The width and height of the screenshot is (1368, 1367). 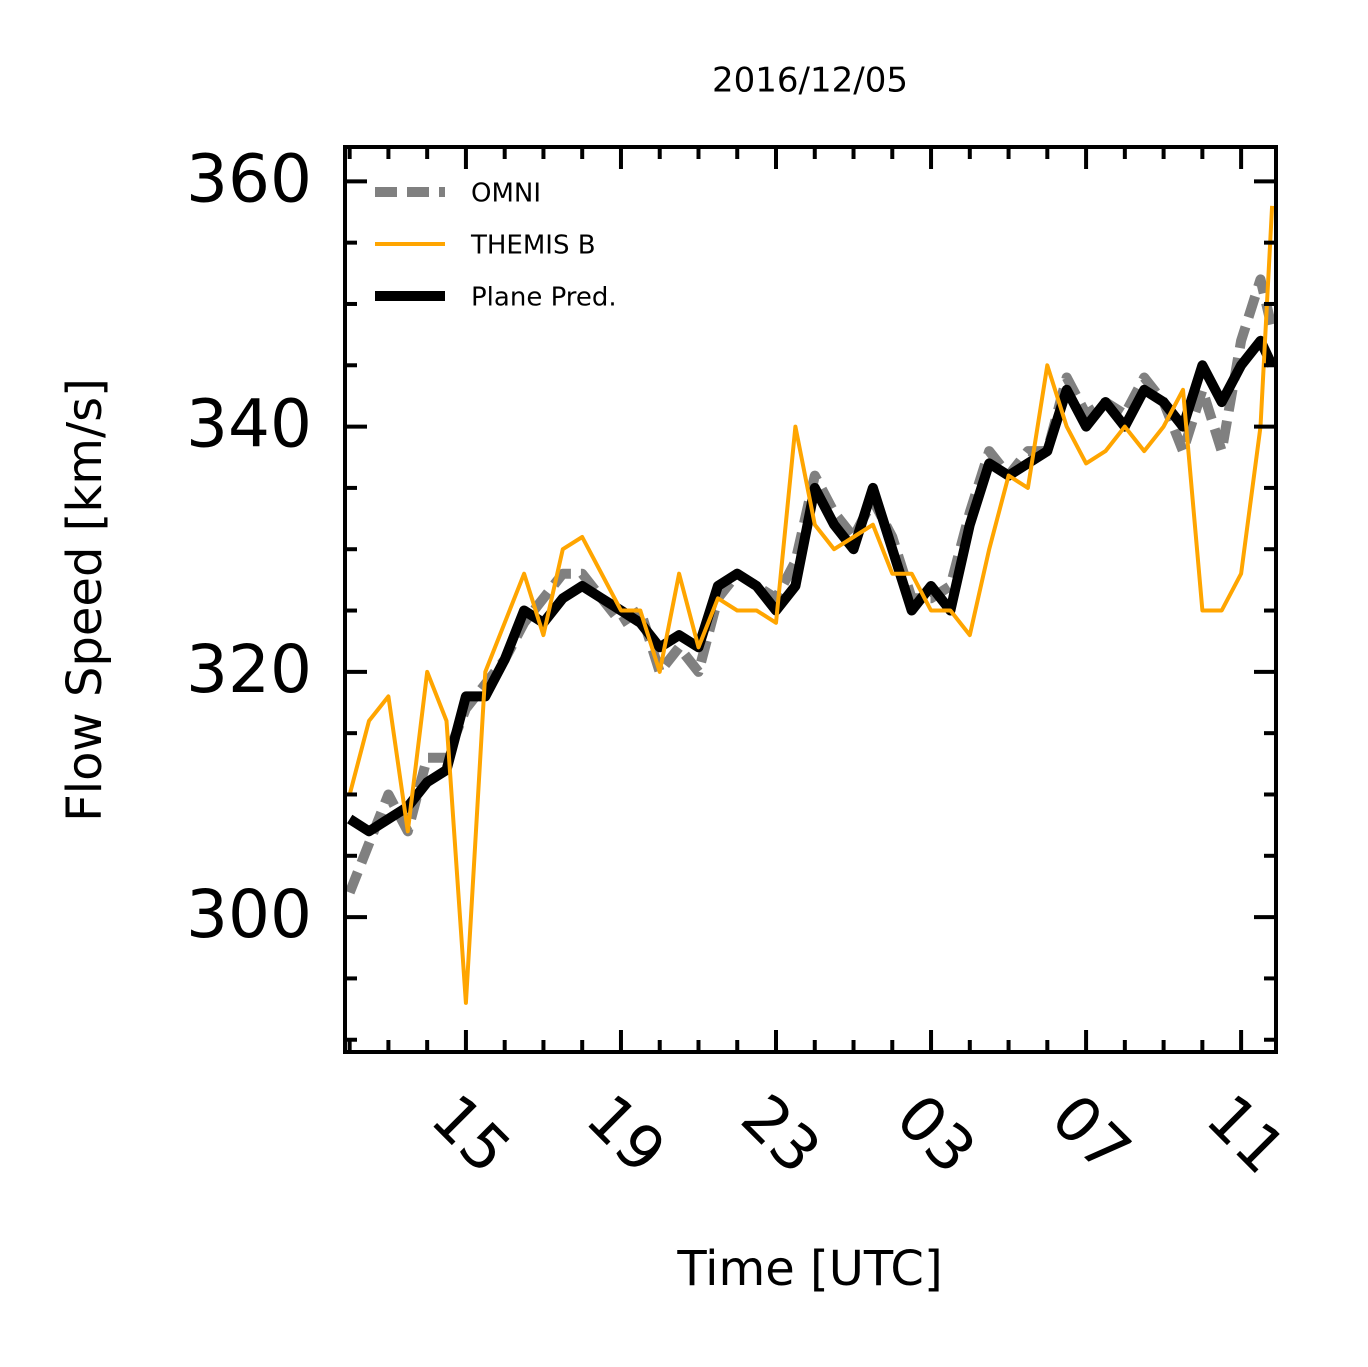 I want to click on chart-title: 2016/12/05, so click(x=810, y=81).